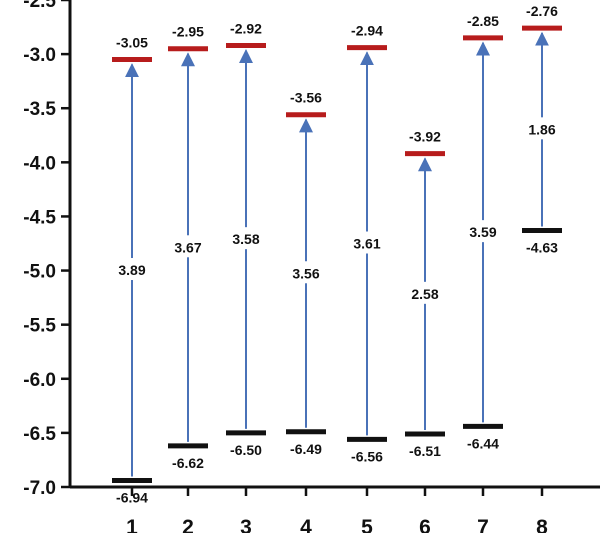  Describe the element at coordinates (246, 28) in the screenshot. I see `lumo-value-label: -2.92` at that location.